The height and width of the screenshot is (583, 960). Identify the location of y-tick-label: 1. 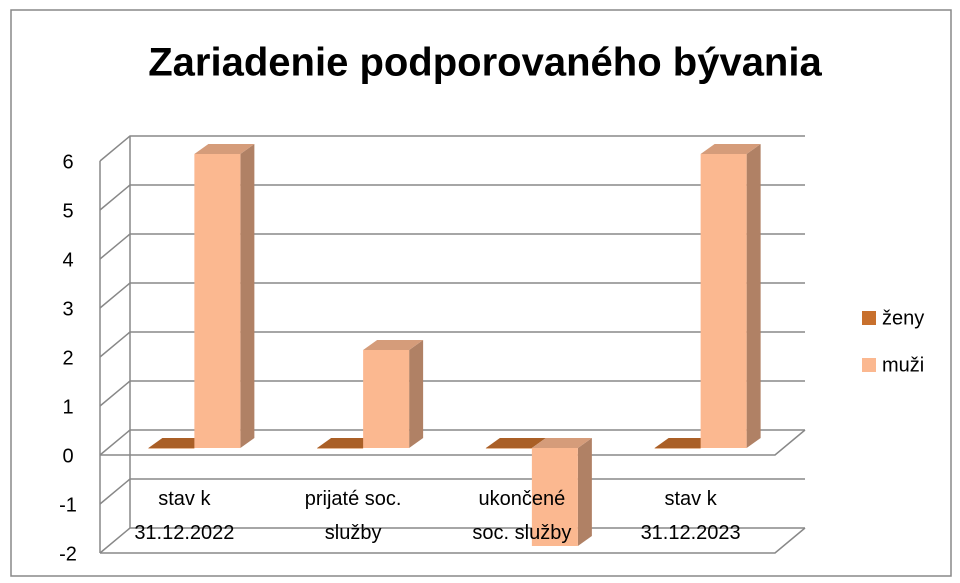
(67, 407).